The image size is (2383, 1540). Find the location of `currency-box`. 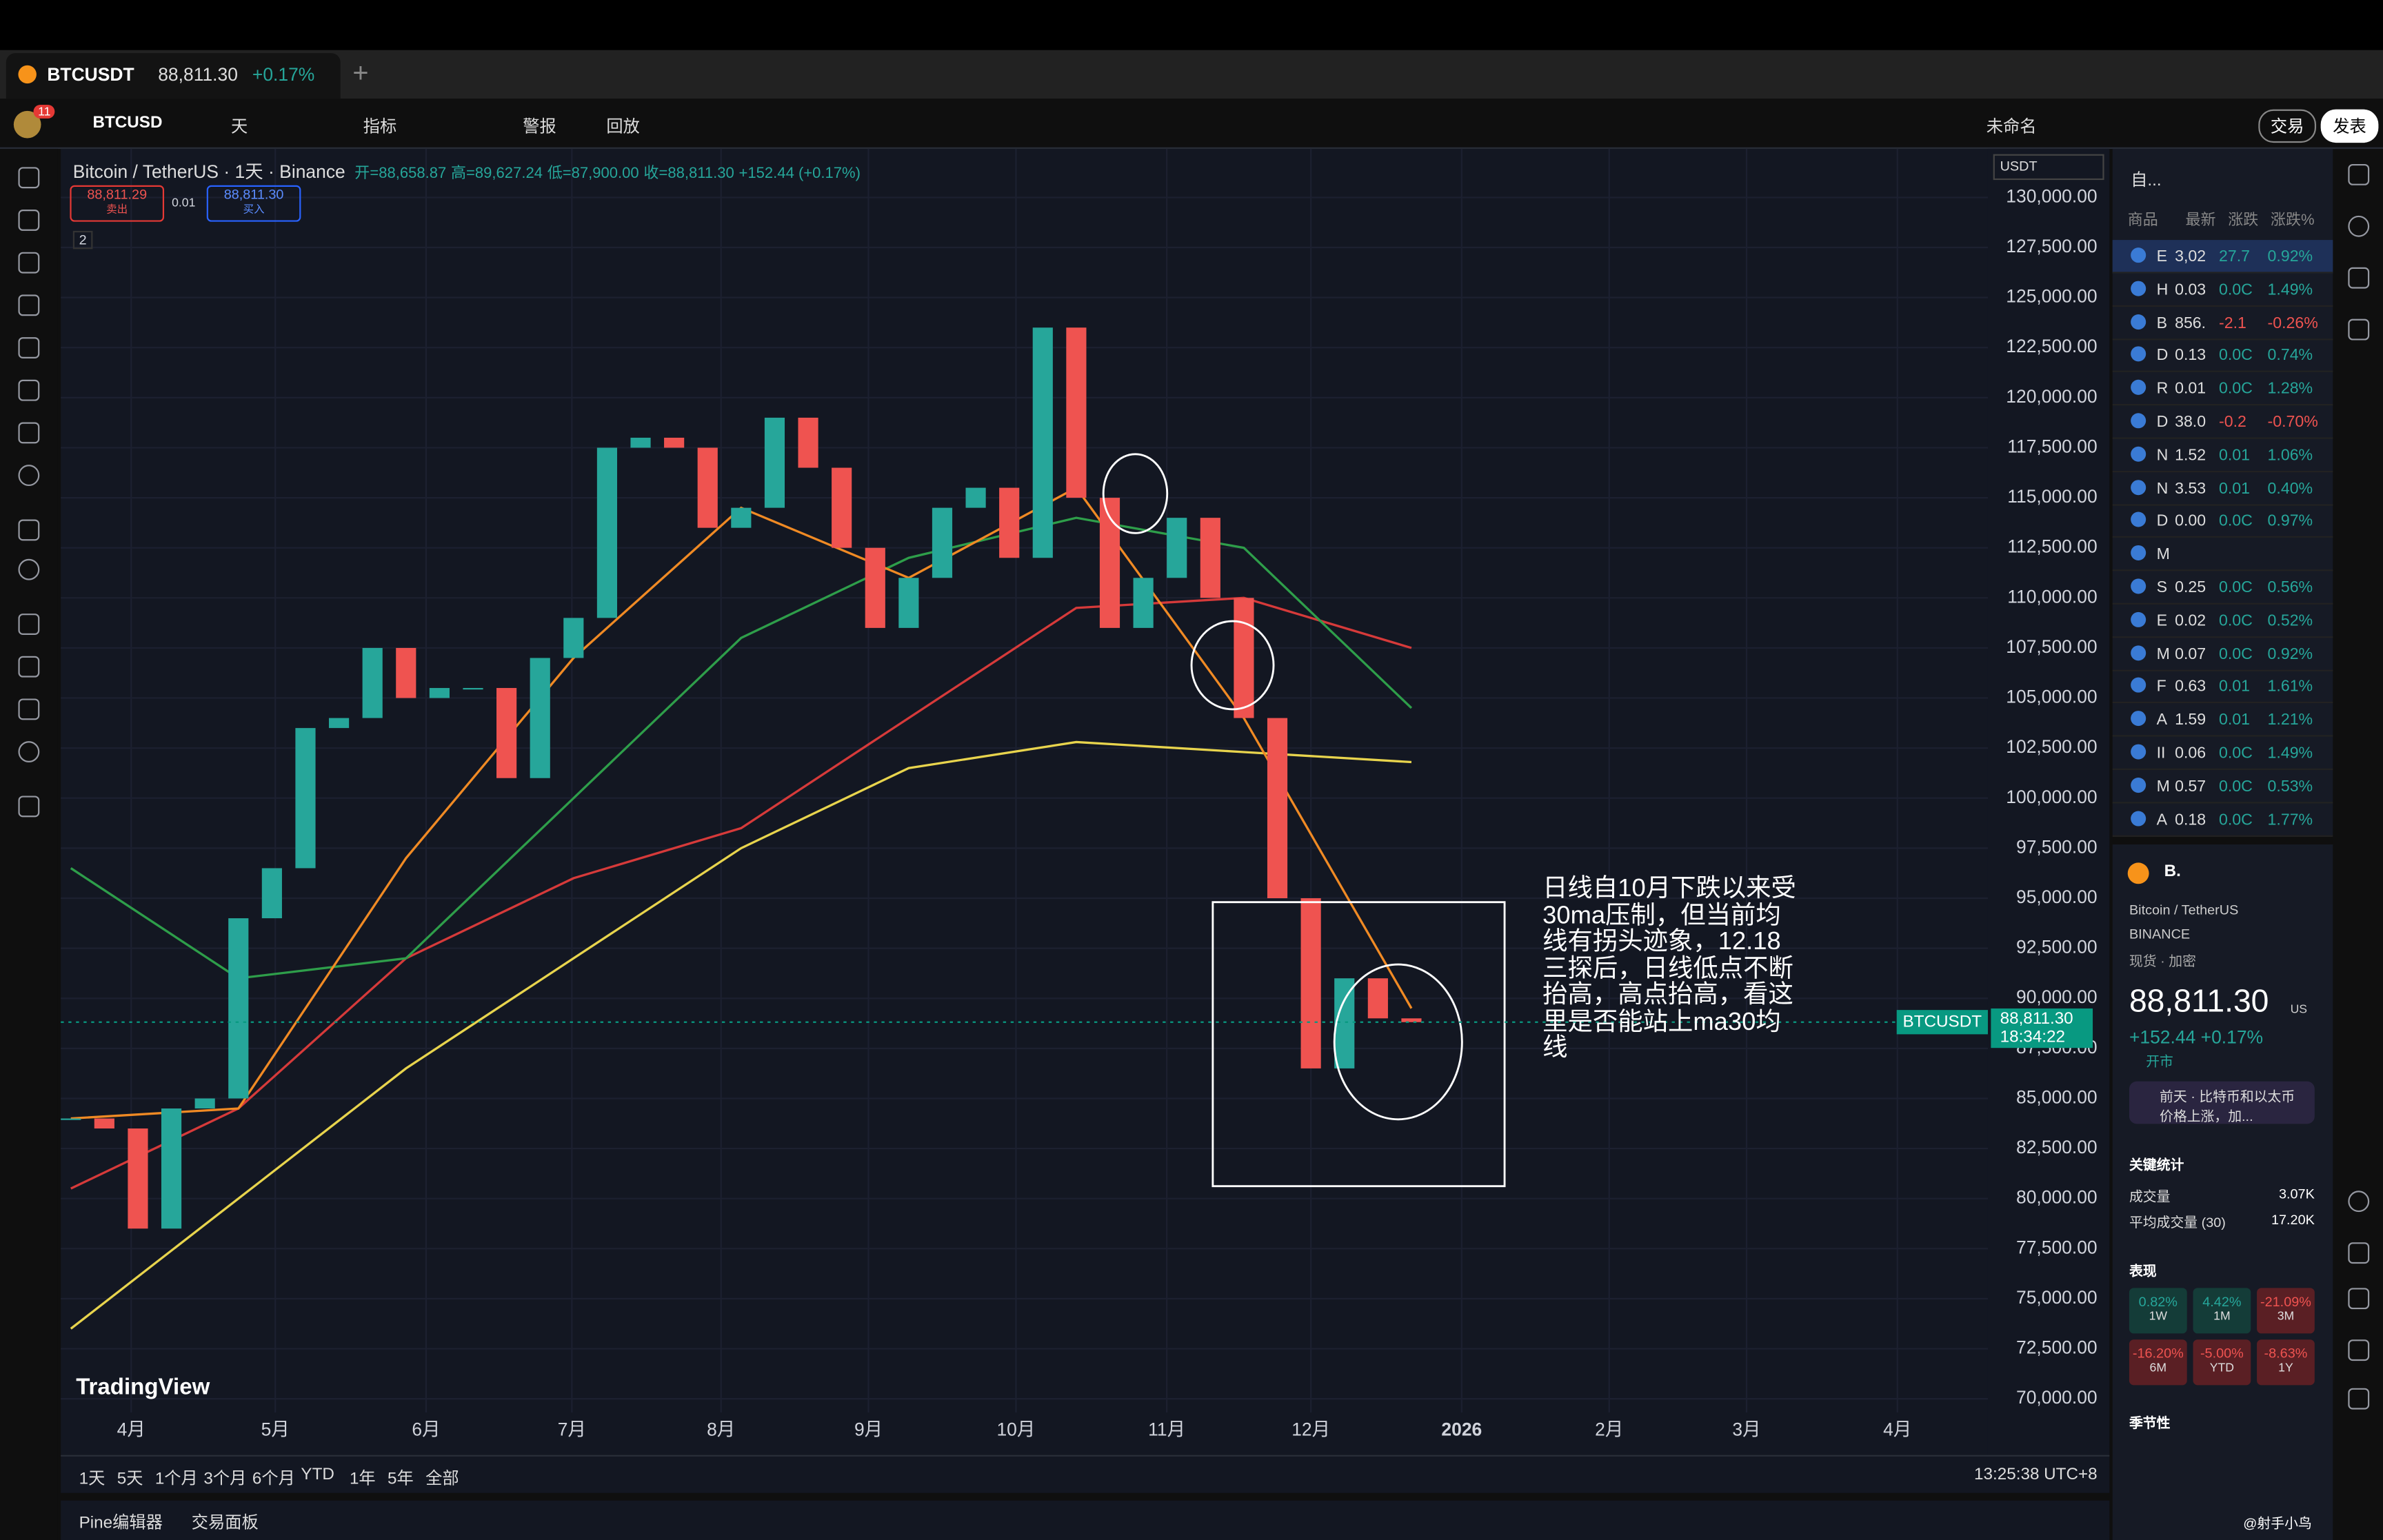

currency-box is located at coordinates (2048, 168).